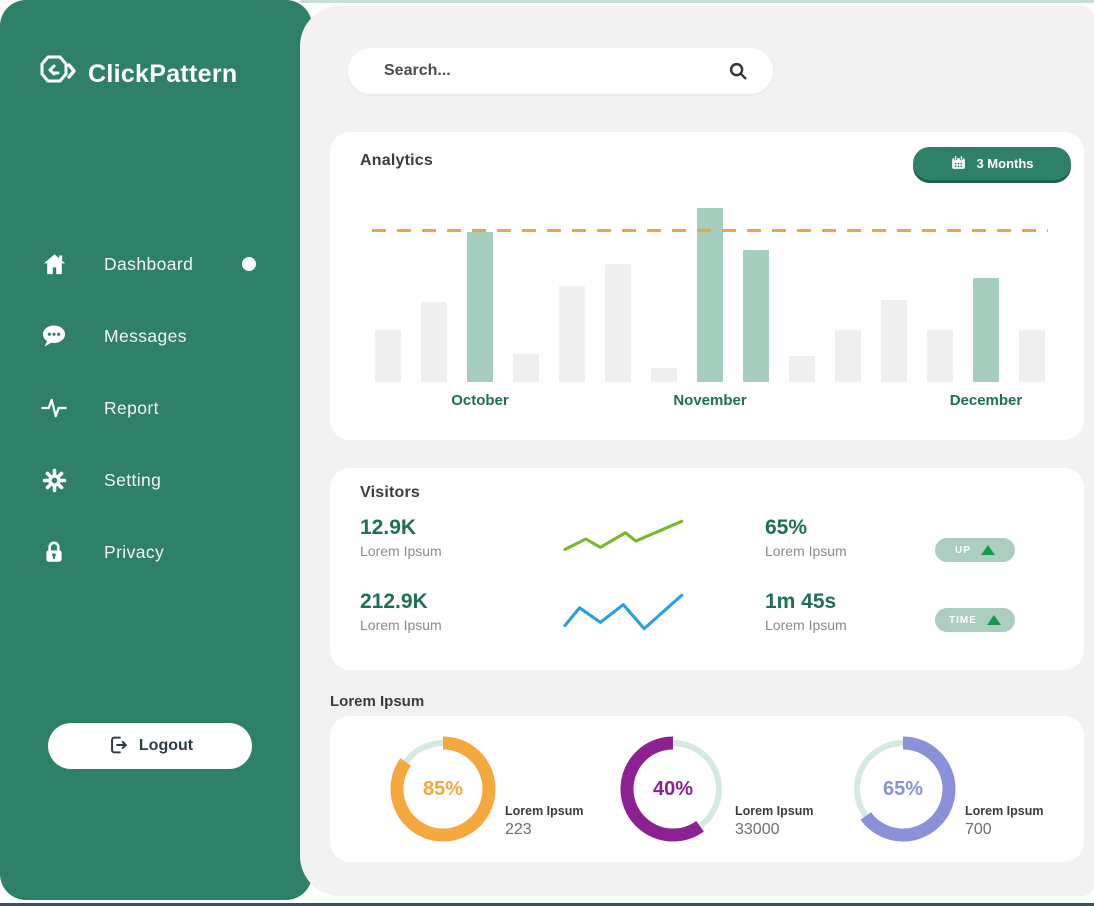 The image size is (1094, 906). I want to click on lock-icon, so click(54, 552).